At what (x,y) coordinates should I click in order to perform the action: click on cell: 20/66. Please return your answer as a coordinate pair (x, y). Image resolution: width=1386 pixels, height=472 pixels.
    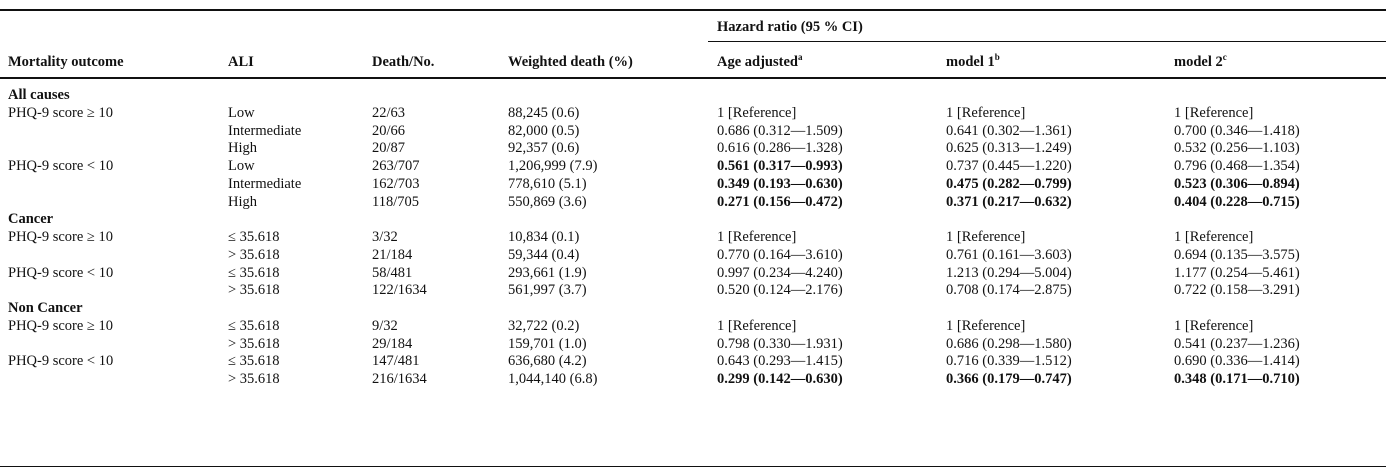
    Looking at the image, I should click on (389, 130).